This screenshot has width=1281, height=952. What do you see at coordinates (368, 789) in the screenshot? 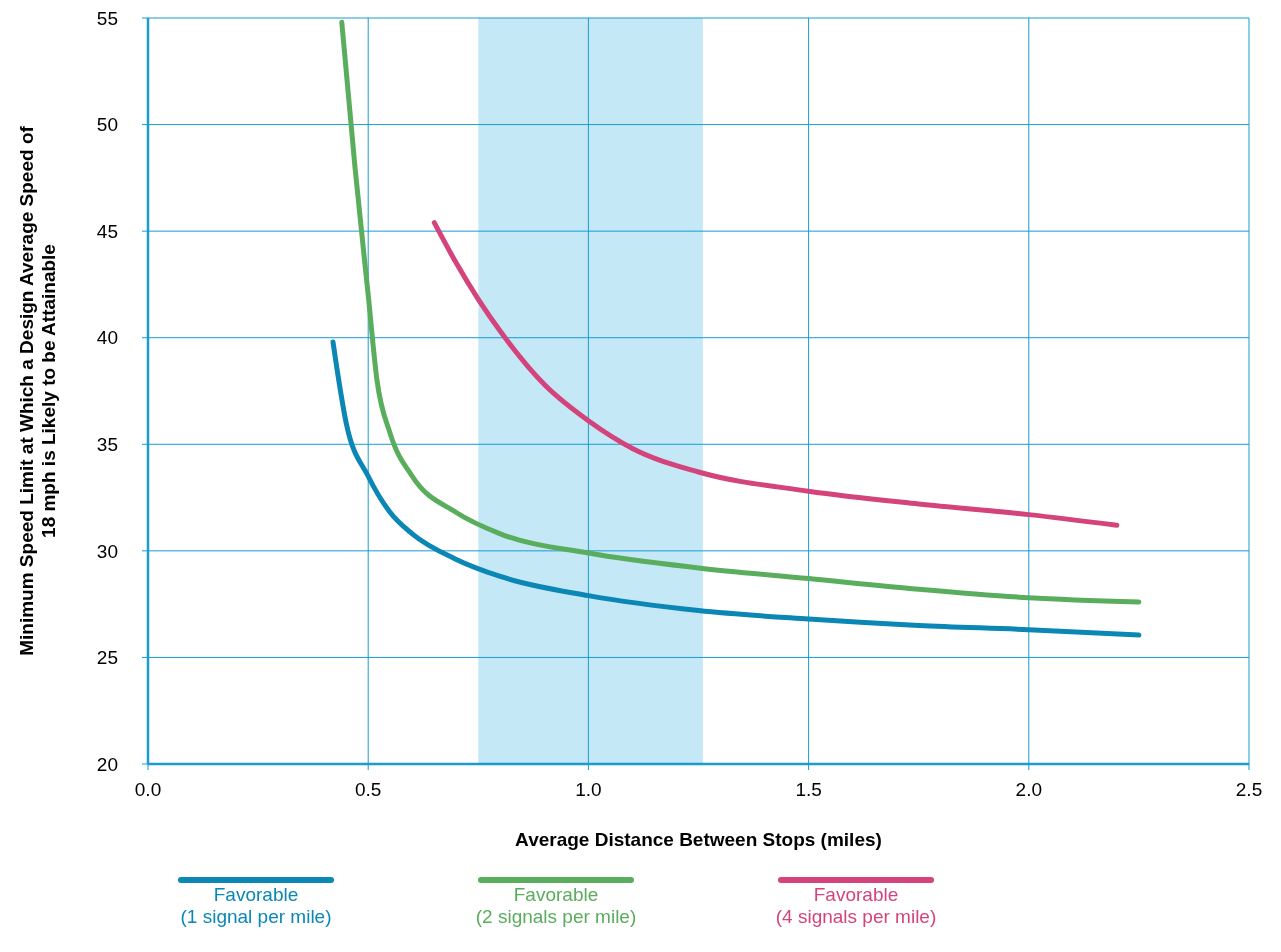
I see `x-tick-label: 0.5` at bounding box center [368, 789].